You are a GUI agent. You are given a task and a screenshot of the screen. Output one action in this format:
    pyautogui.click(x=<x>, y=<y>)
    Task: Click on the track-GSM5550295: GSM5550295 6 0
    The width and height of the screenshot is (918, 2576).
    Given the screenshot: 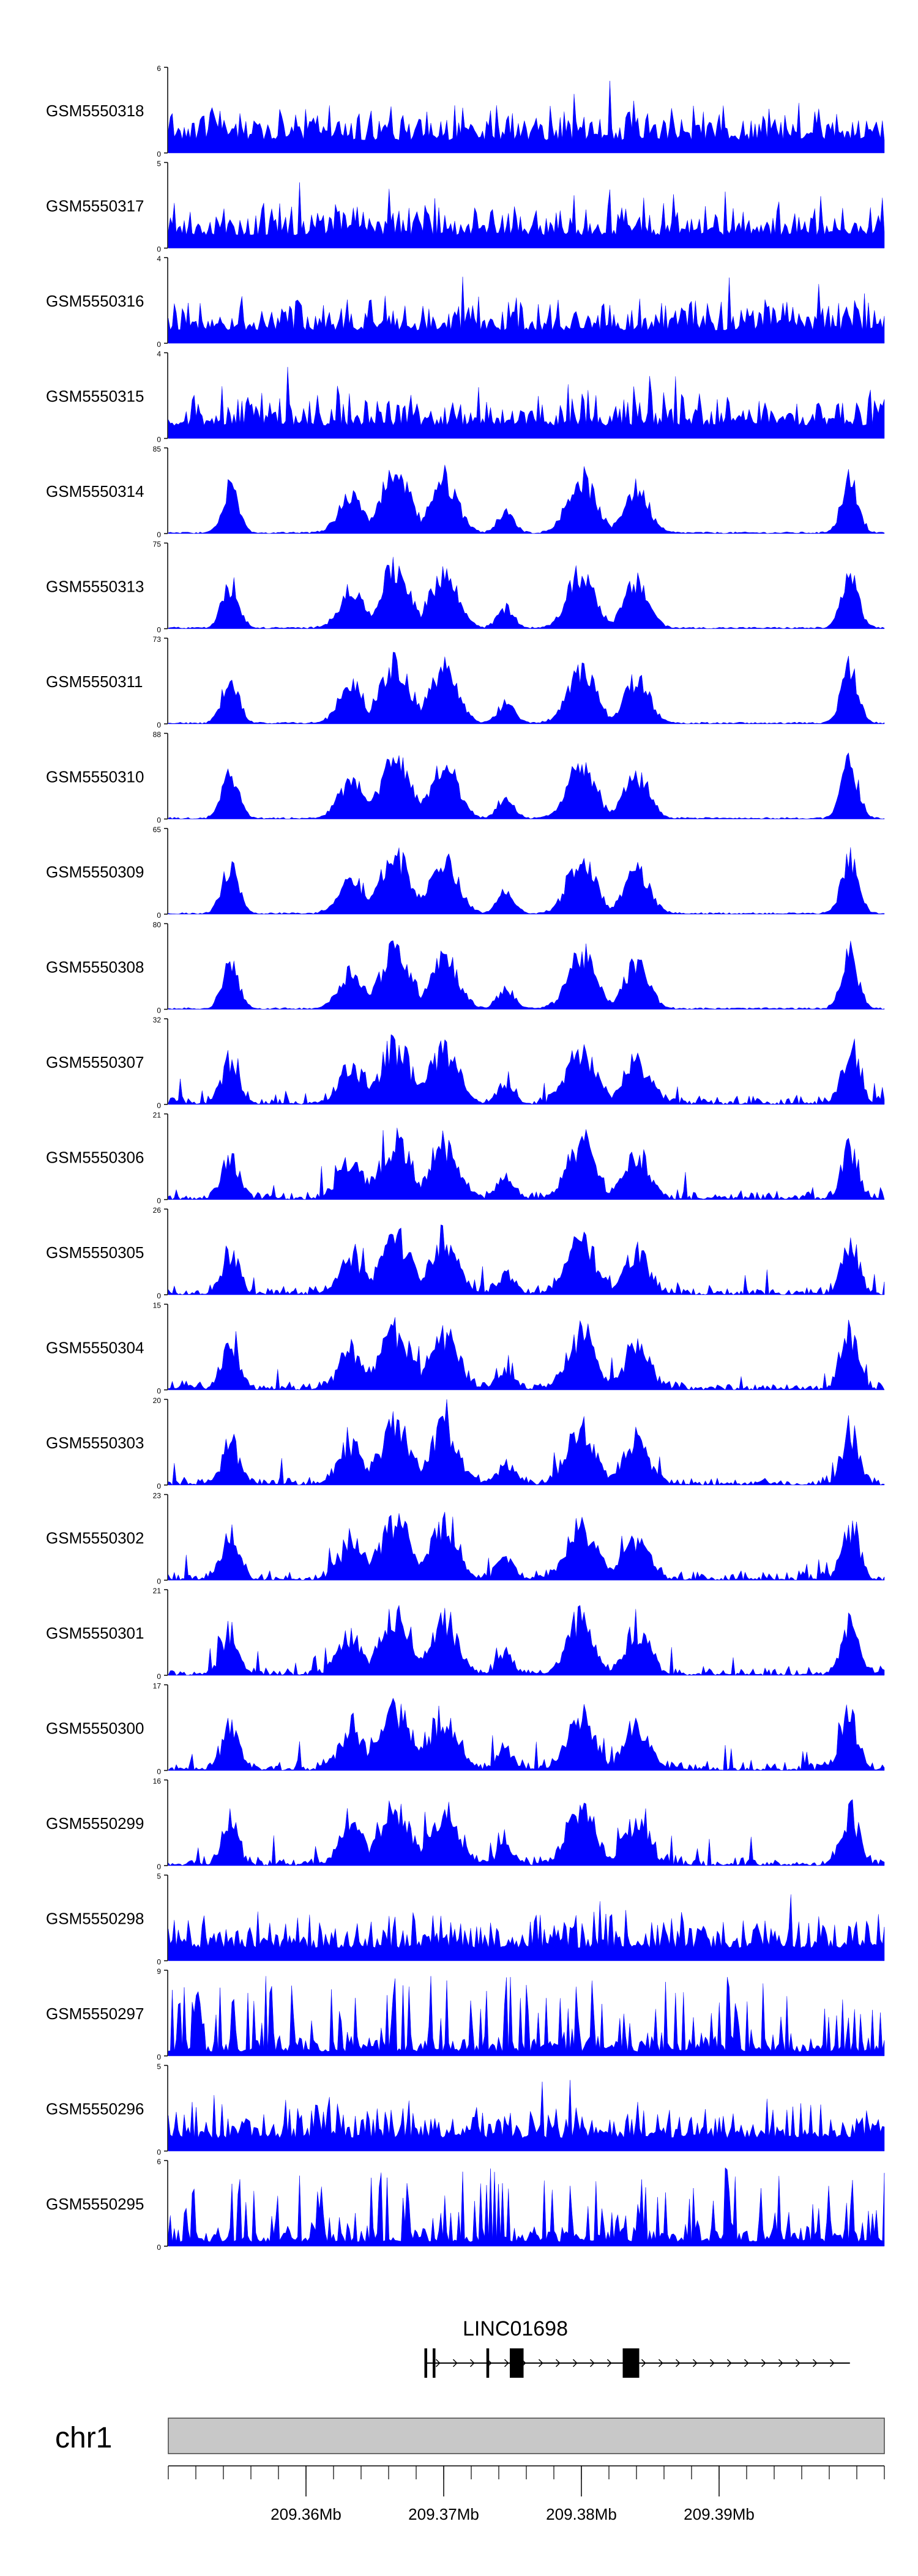 What is the action you would take?
    pyautogui.click(x=465, y=2204)
    